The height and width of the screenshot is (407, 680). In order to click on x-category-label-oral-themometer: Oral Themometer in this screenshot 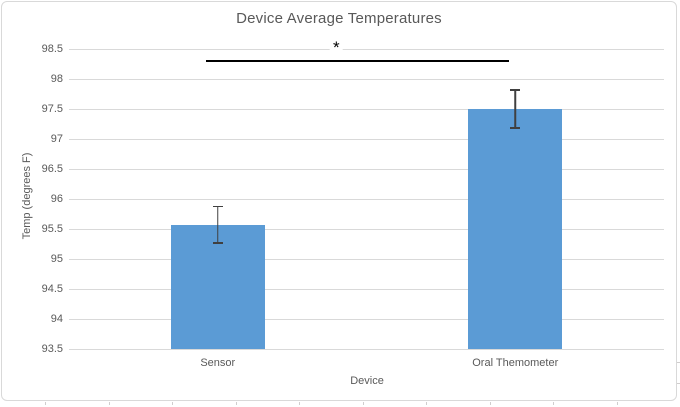, I will do `click(515, 363)`.